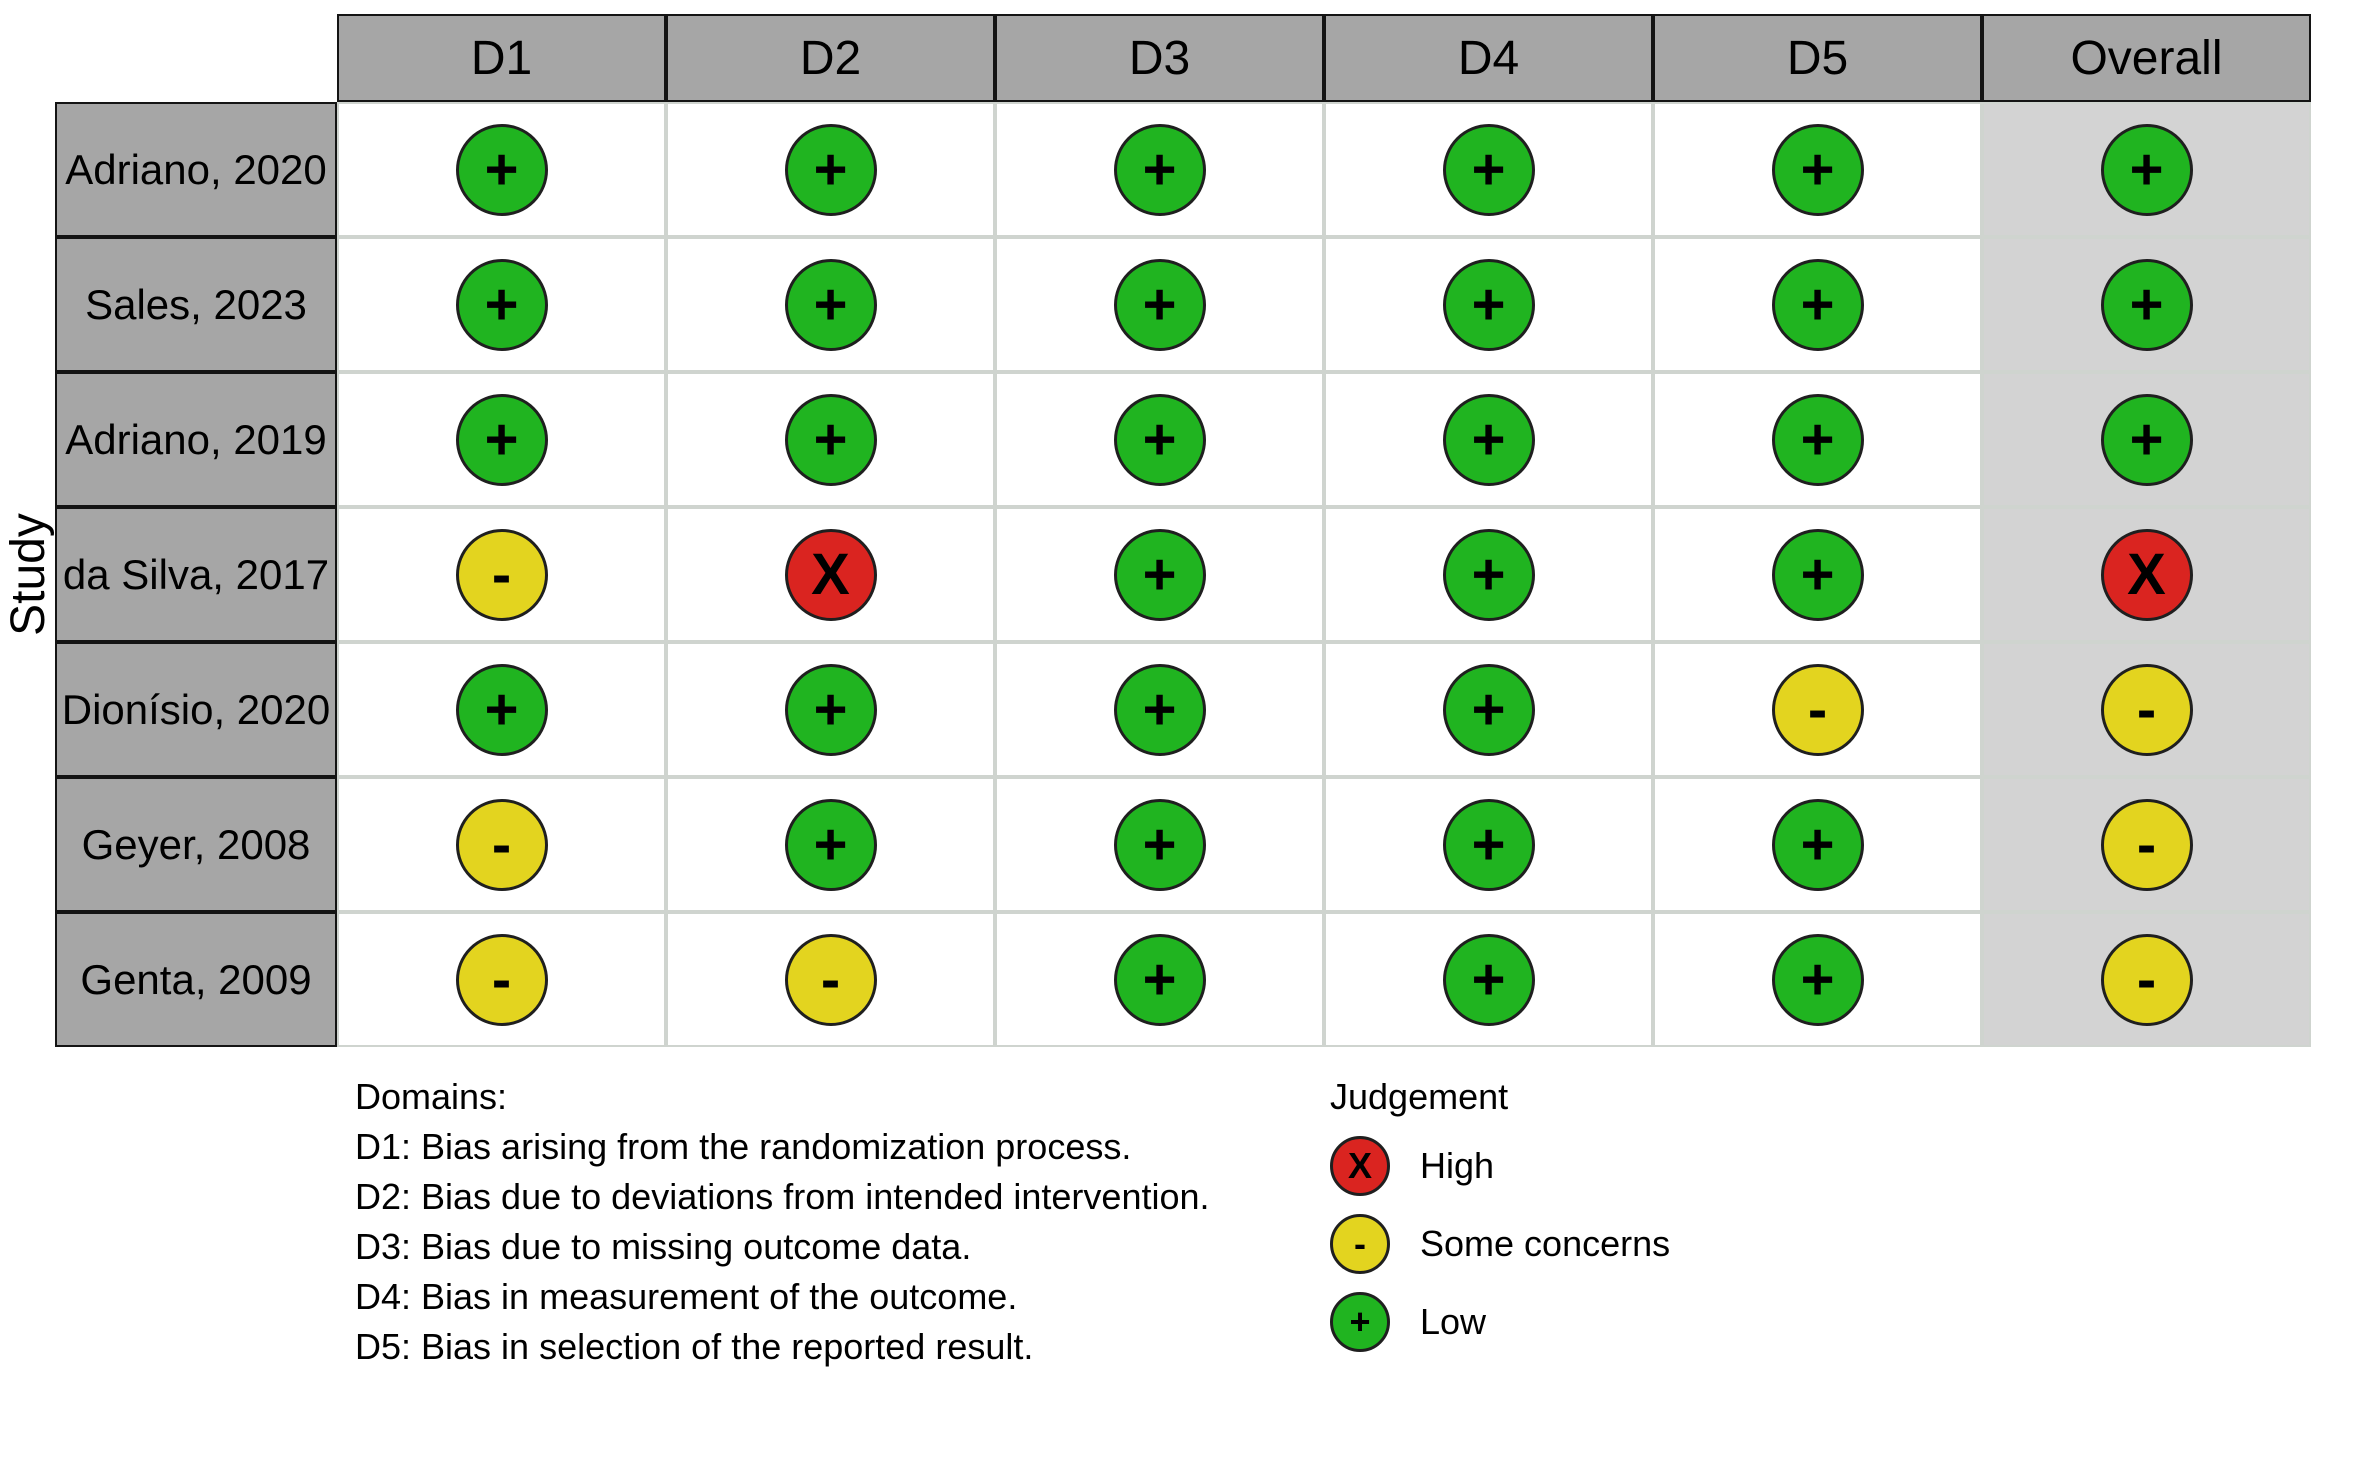 This screenshot has height=1460, width=2365. Describe the element at coordinates (196, 979) in the screenshot. I see `study-name: Genta, 2009` at that location.